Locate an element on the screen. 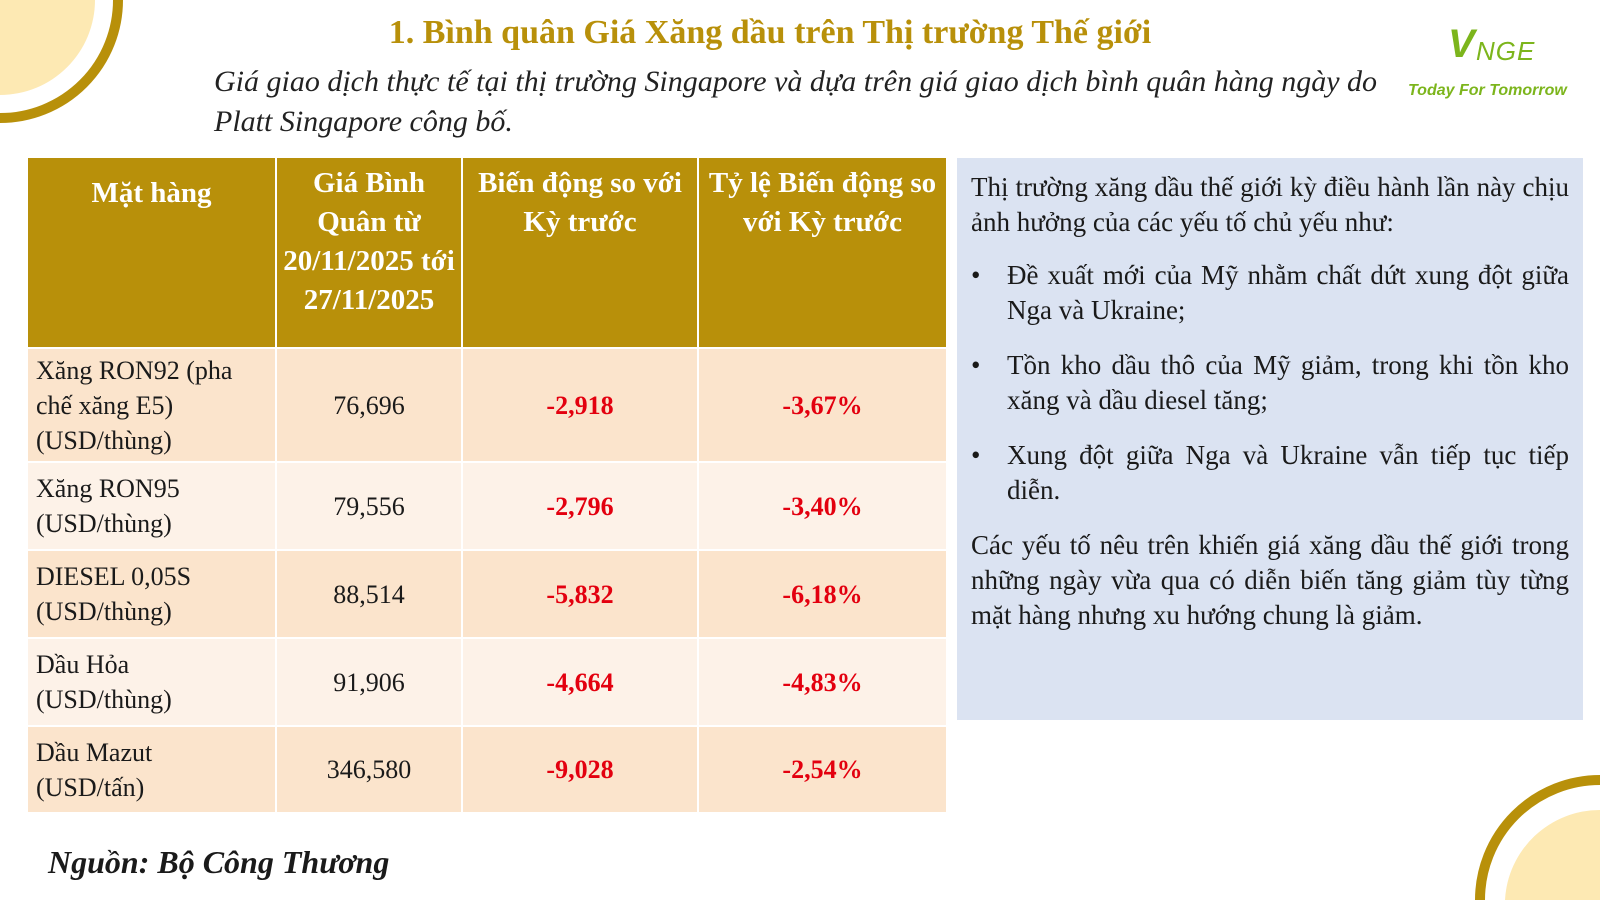 The width and height of the screenshot is (1600, 900). average-price: 346,580 is located at coordinates (369, 769).